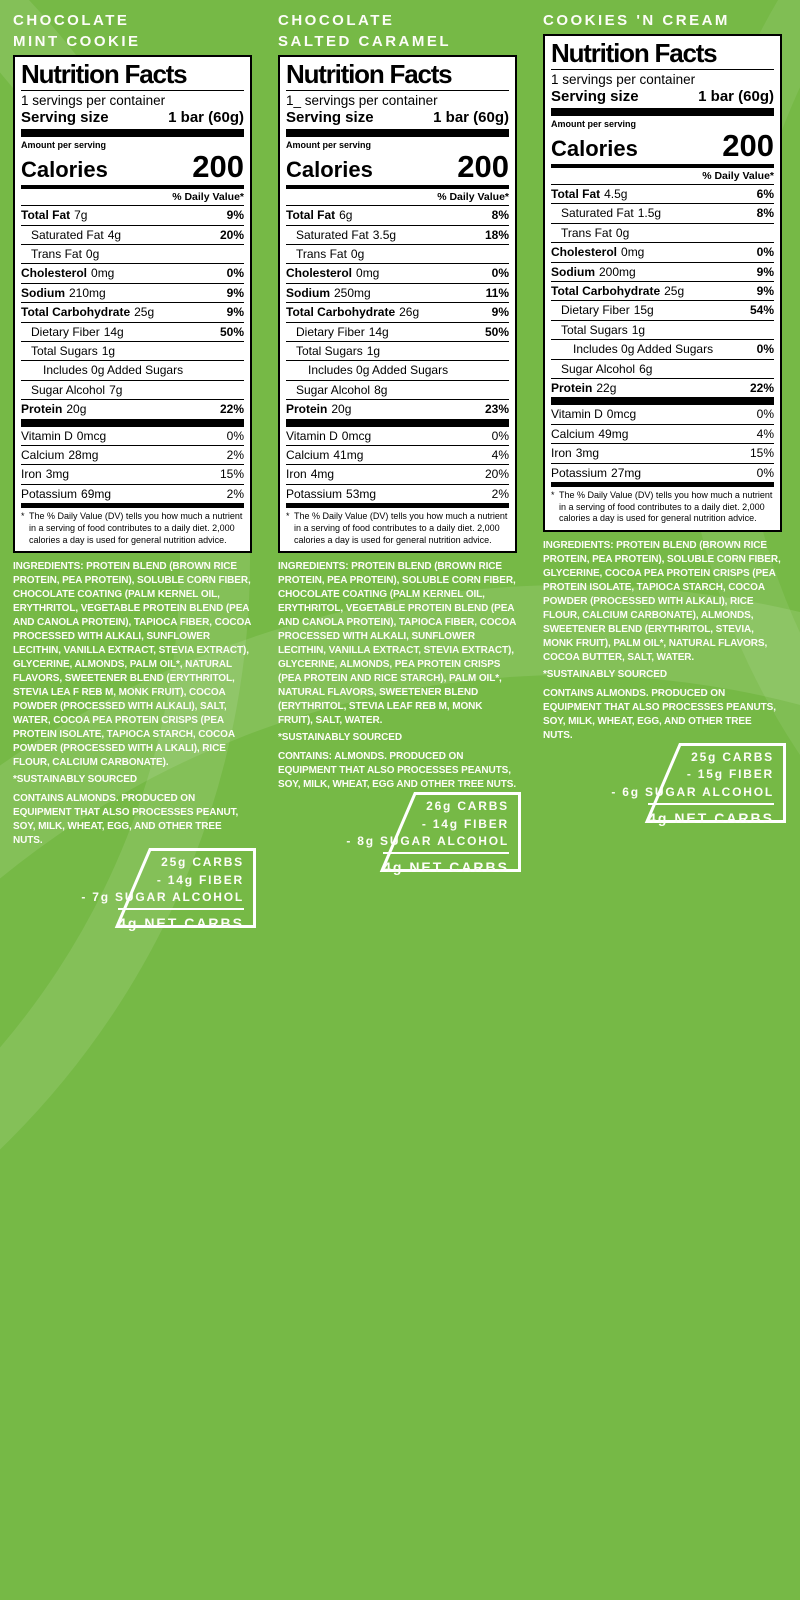 This screenshot has height=1600, width=800. I want to click on nutrient-row: Includes 0g Added Sugars, so click(397, 371).